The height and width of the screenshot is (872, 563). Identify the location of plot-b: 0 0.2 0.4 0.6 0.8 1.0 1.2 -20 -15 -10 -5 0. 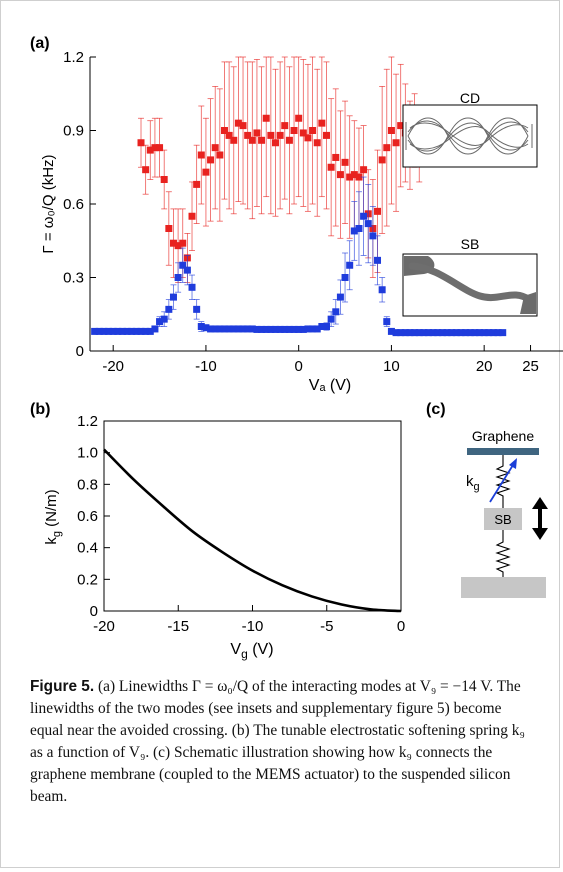
(241, 524).